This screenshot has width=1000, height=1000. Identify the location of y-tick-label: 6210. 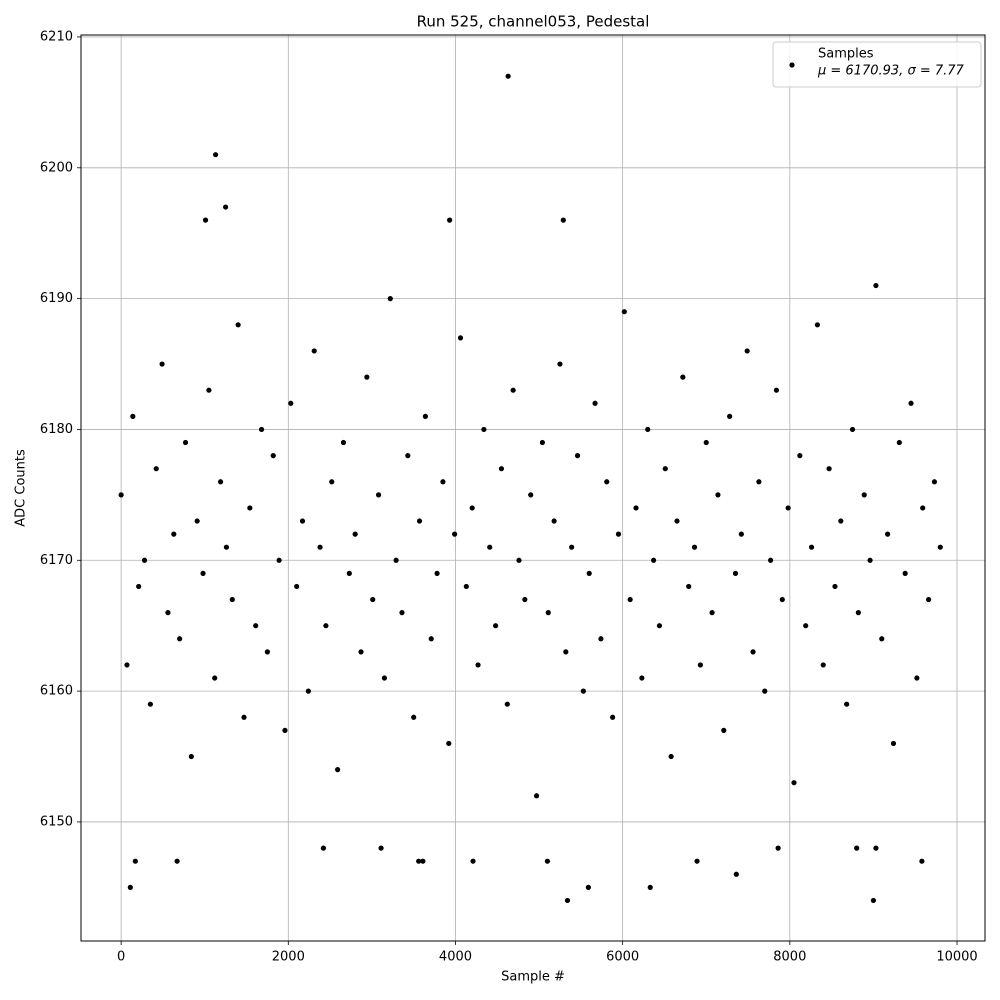
(56, 36).